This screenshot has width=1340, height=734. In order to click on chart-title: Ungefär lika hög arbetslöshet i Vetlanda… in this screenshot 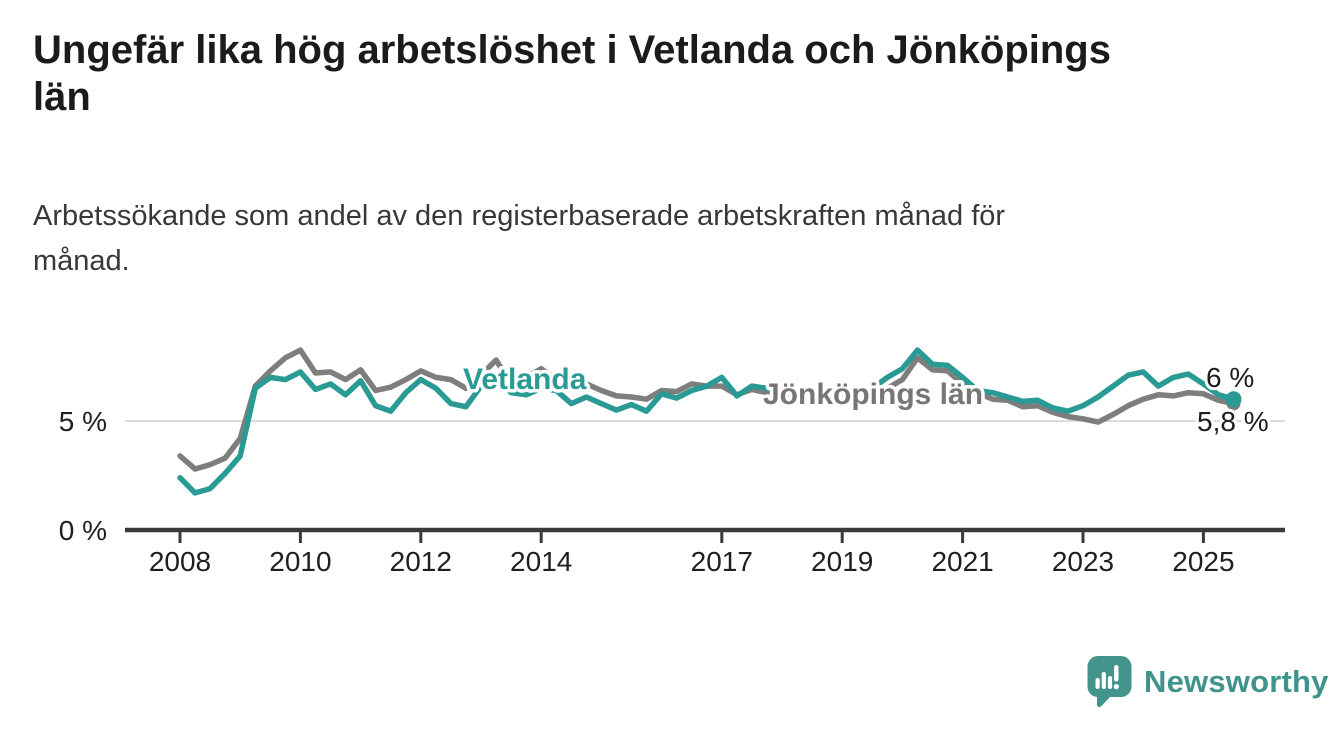, I will do `click(572, 73)`.